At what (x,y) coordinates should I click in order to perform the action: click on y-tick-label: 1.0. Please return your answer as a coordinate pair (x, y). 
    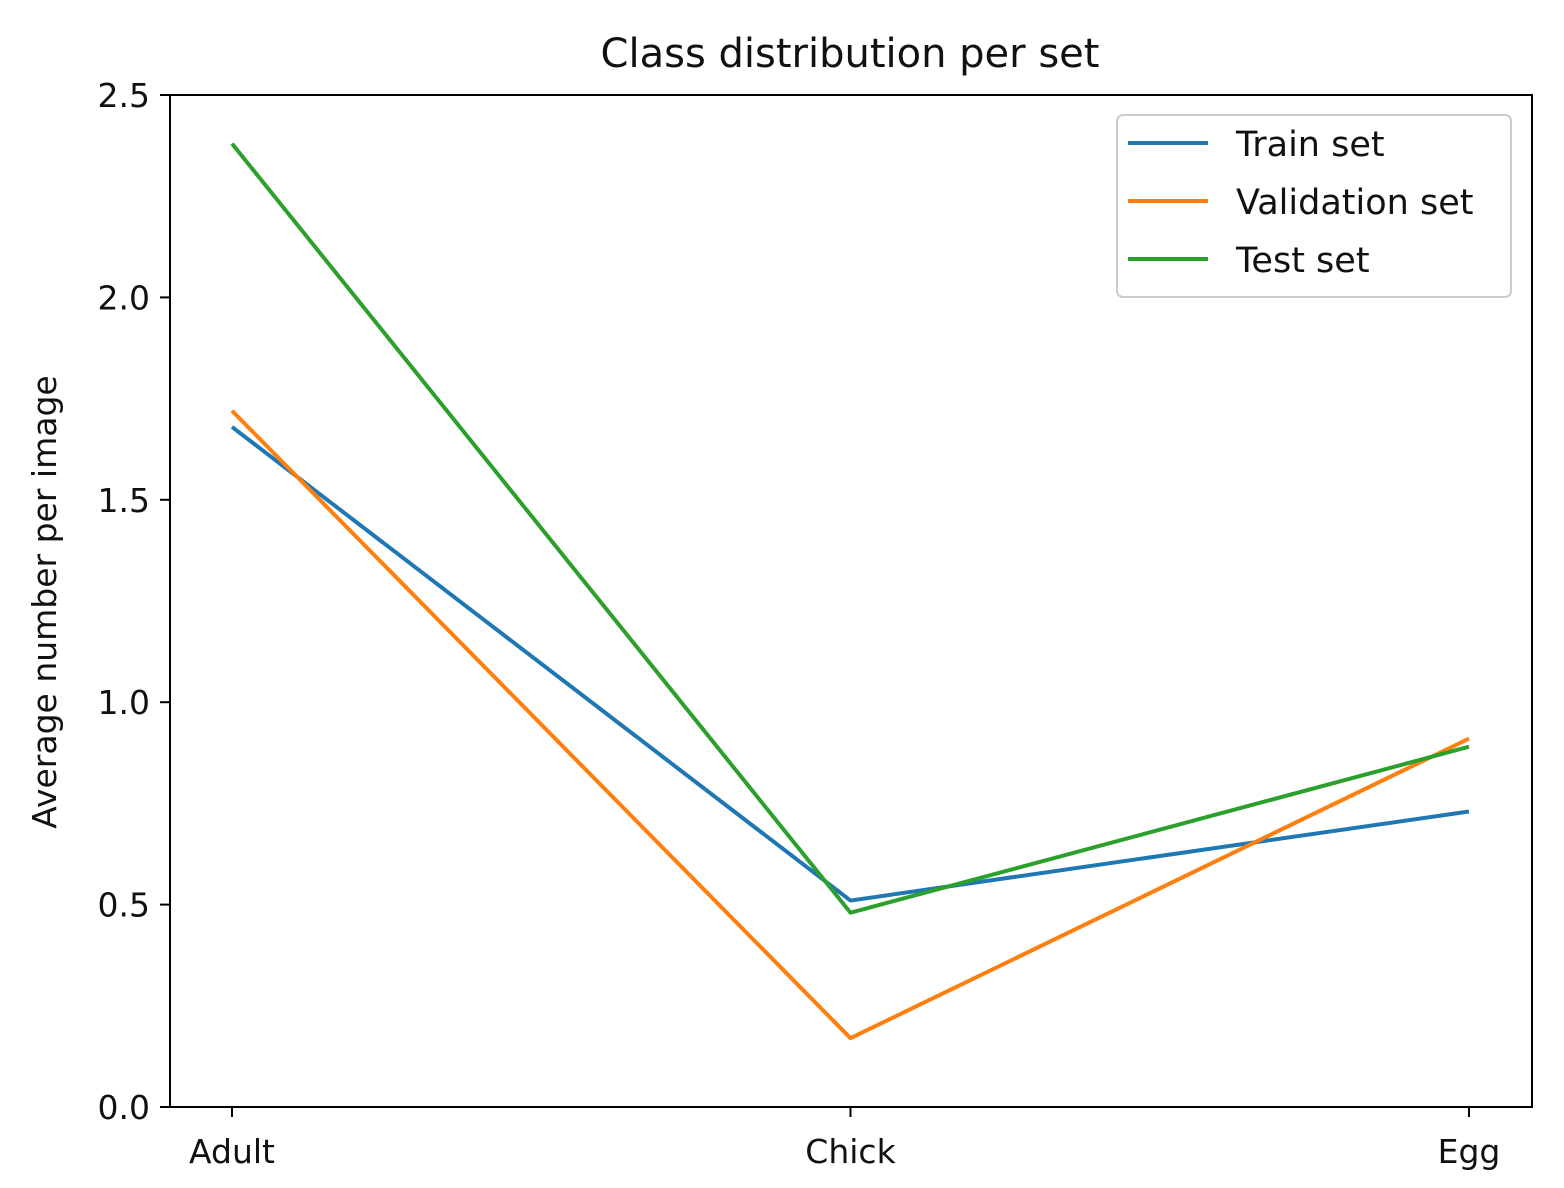
    Looking at the image, I should click on (124, 702).